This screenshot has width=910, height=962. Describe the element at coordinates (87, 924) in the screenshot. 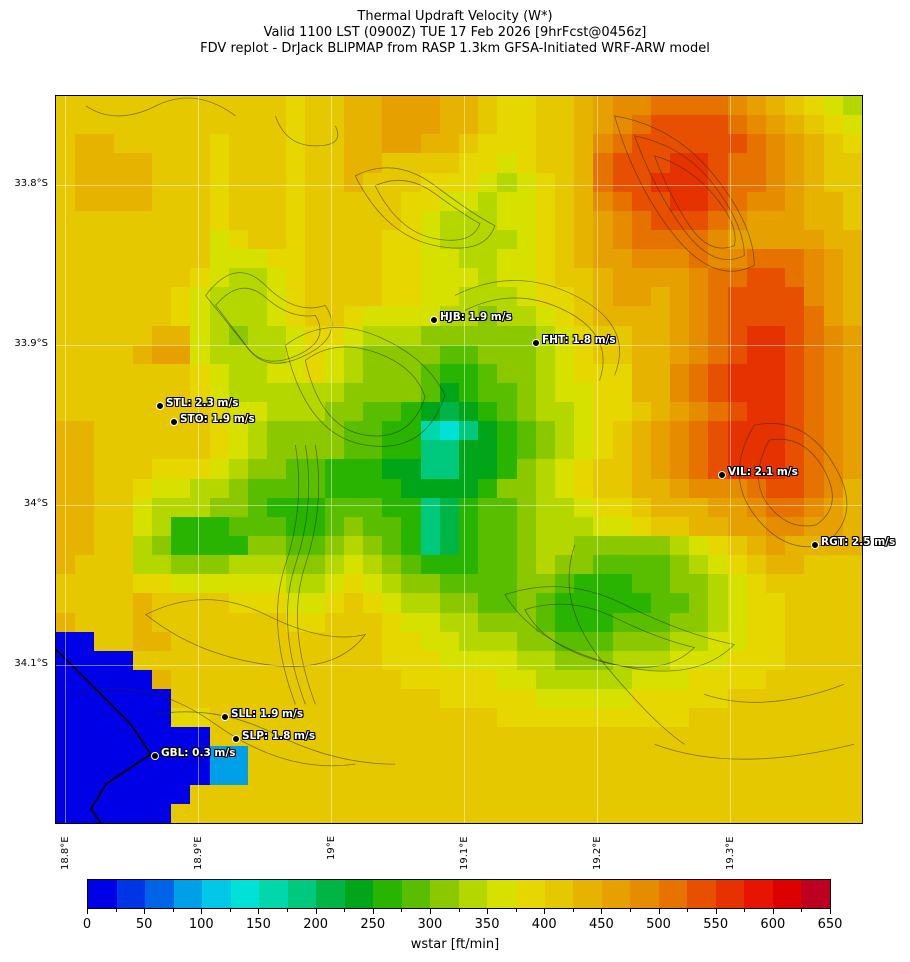

I see `colorbar-tick-label: 0` at that location.